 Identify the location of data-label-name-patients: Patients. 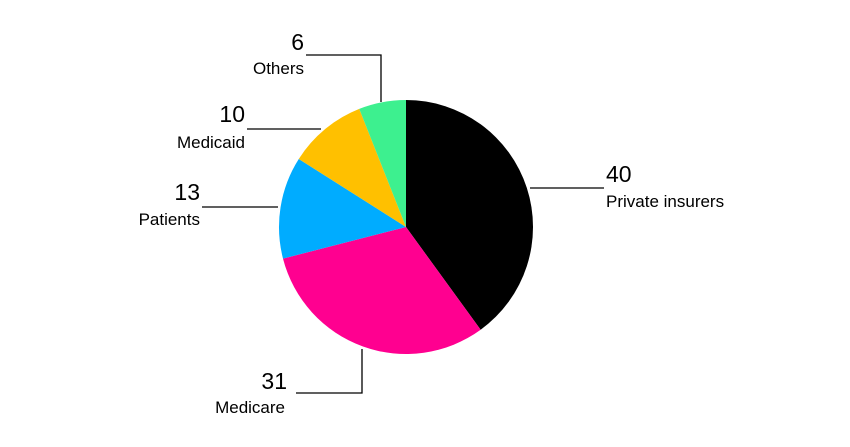
(169, 219).